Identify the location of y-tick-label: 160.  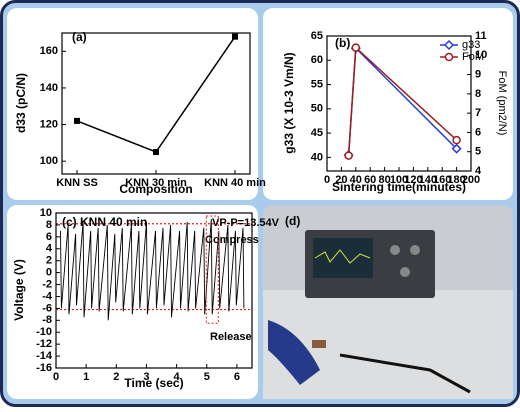
(49, 51).